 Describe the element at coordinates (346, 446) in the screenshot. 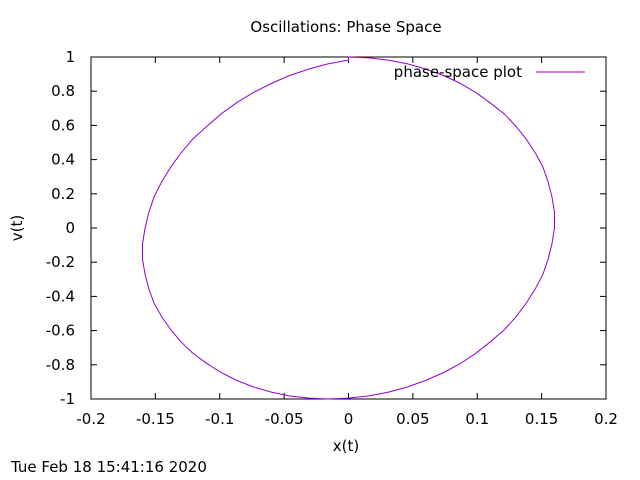

I see `x-axis-label: x(t)` at that location.